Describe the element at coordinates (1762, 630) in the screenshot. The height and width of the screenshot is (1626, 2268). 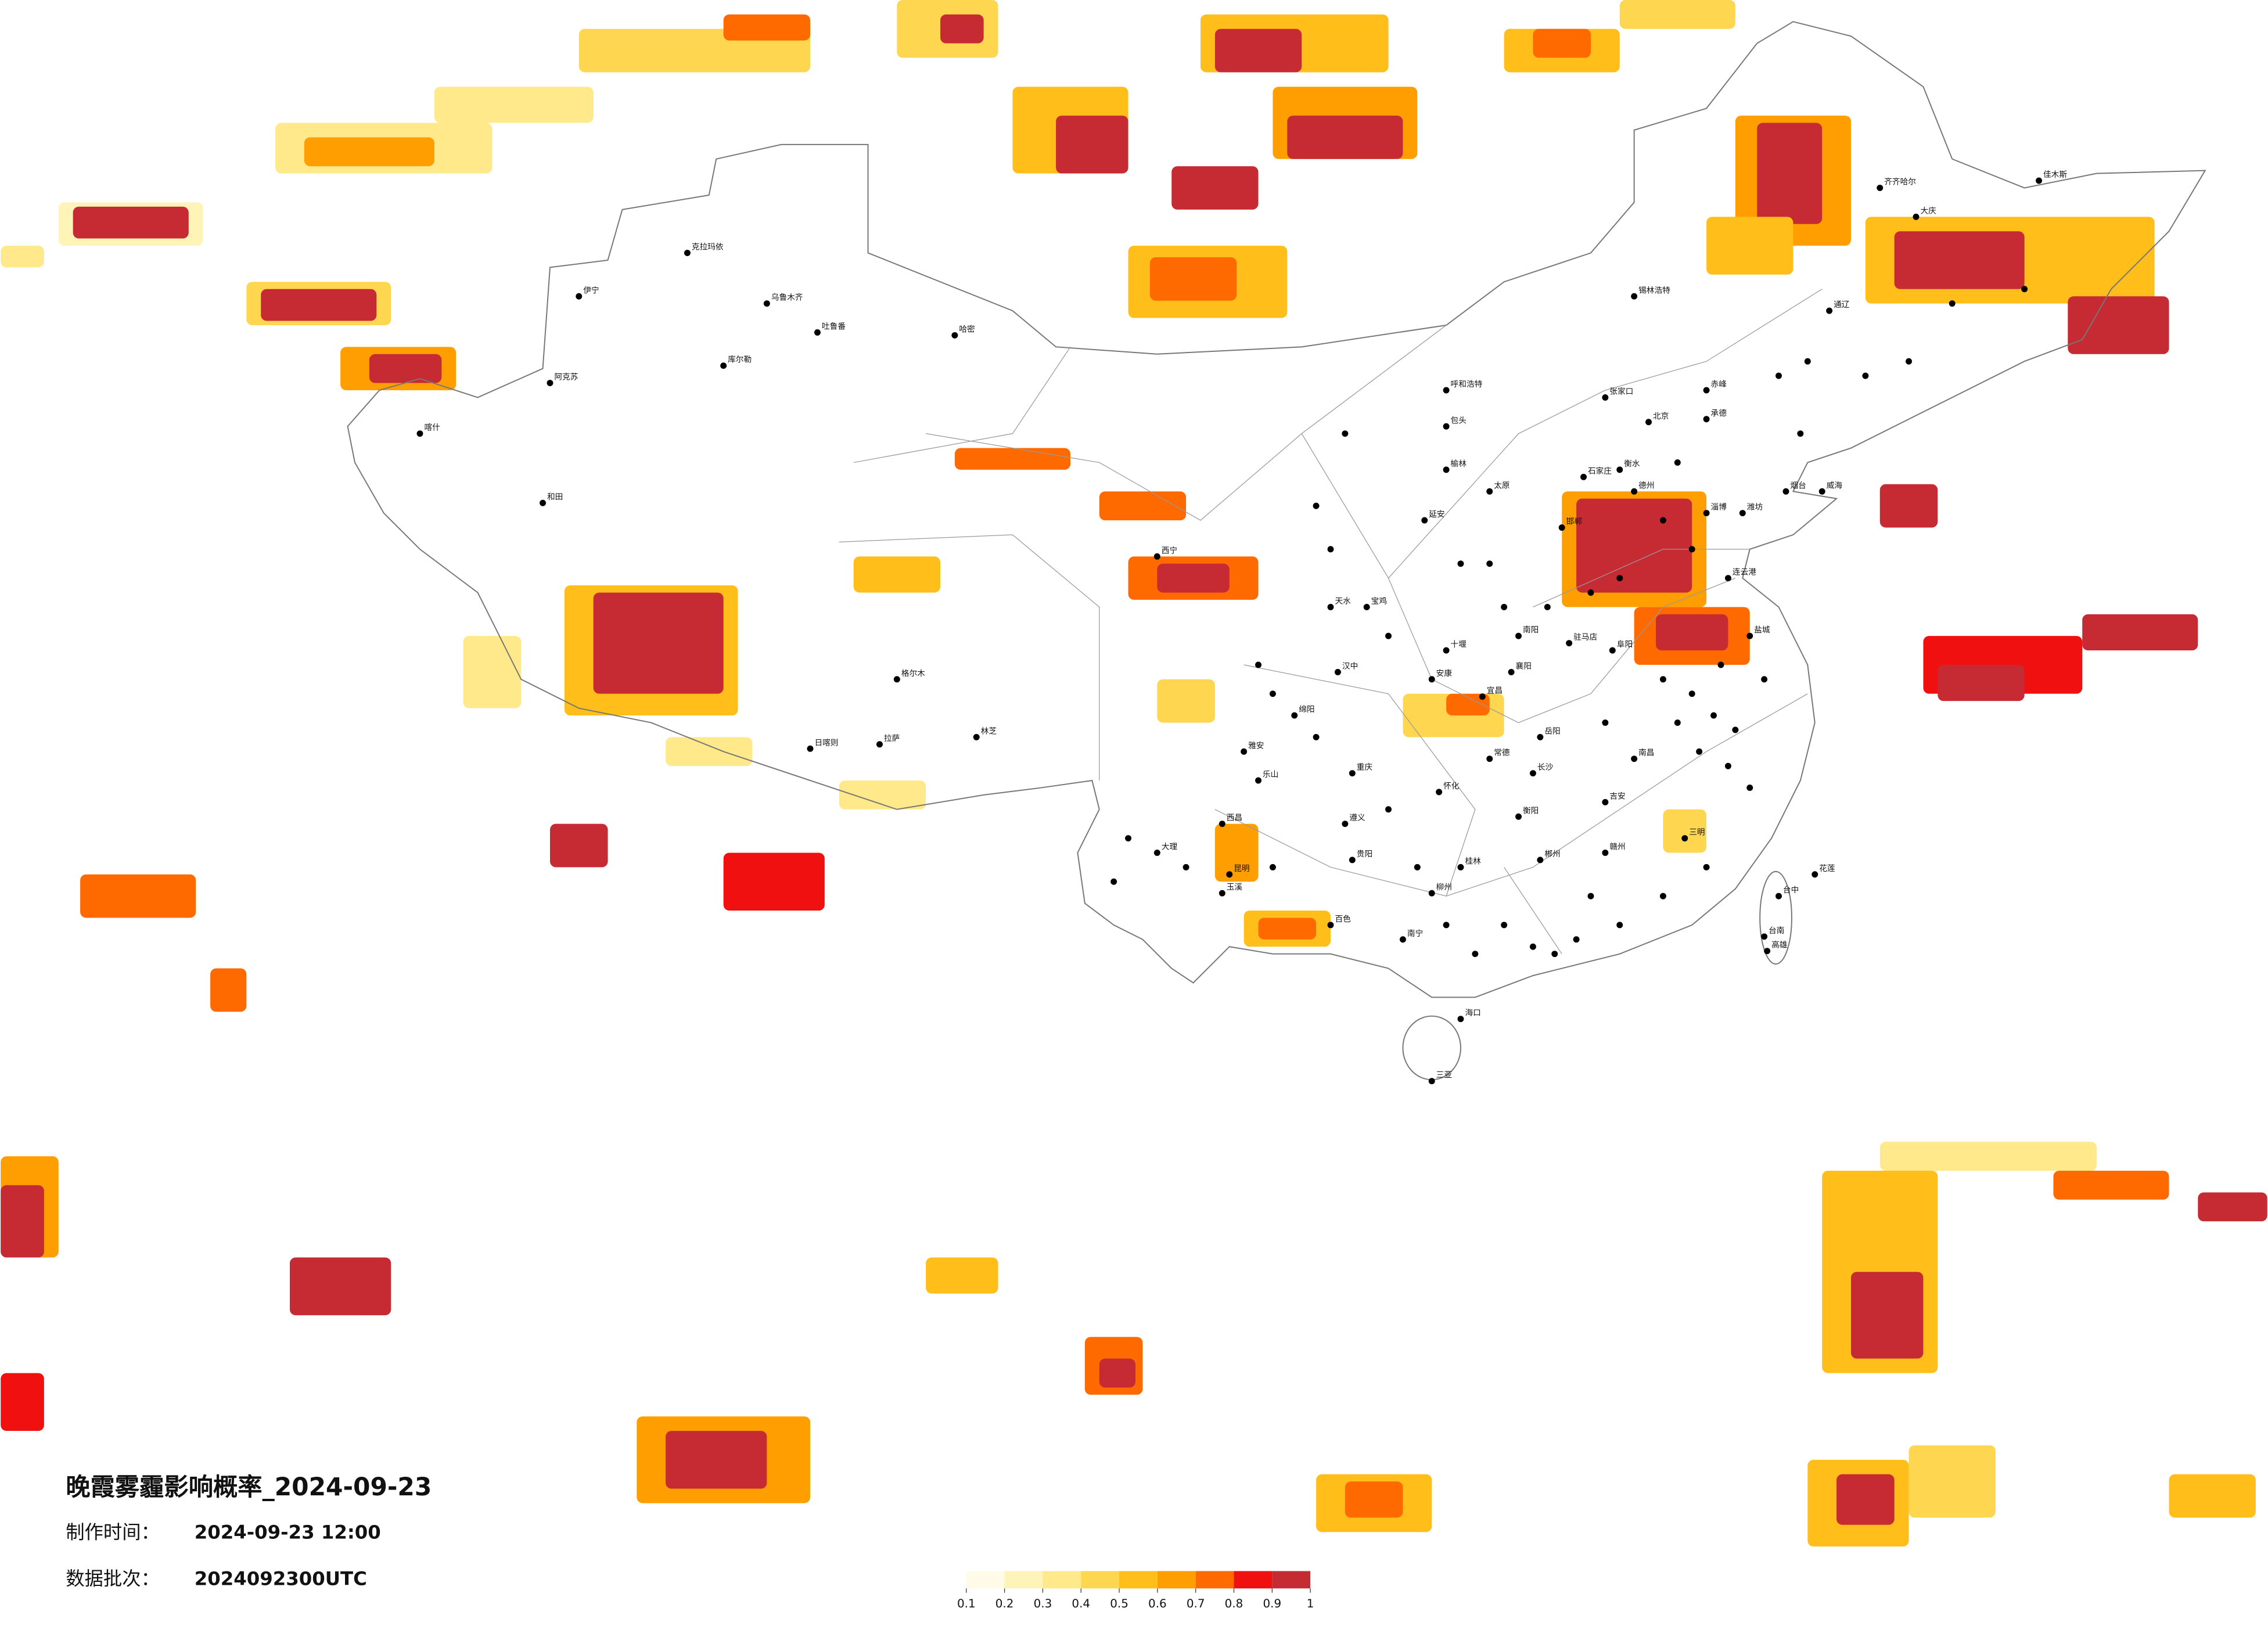
I see `city-label: 盐城` at that location.